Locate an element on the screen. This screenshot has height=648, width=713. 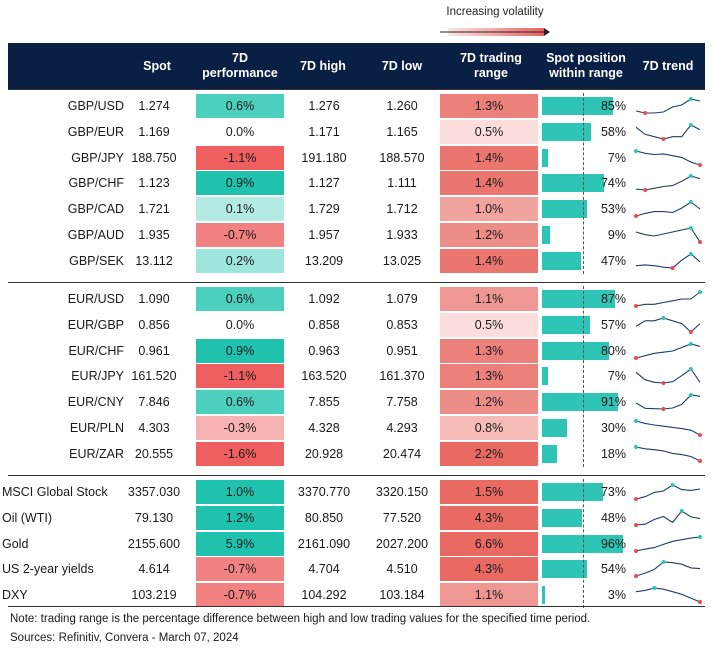
row-label: EUR/CHF is located at coordinates (96, 351).